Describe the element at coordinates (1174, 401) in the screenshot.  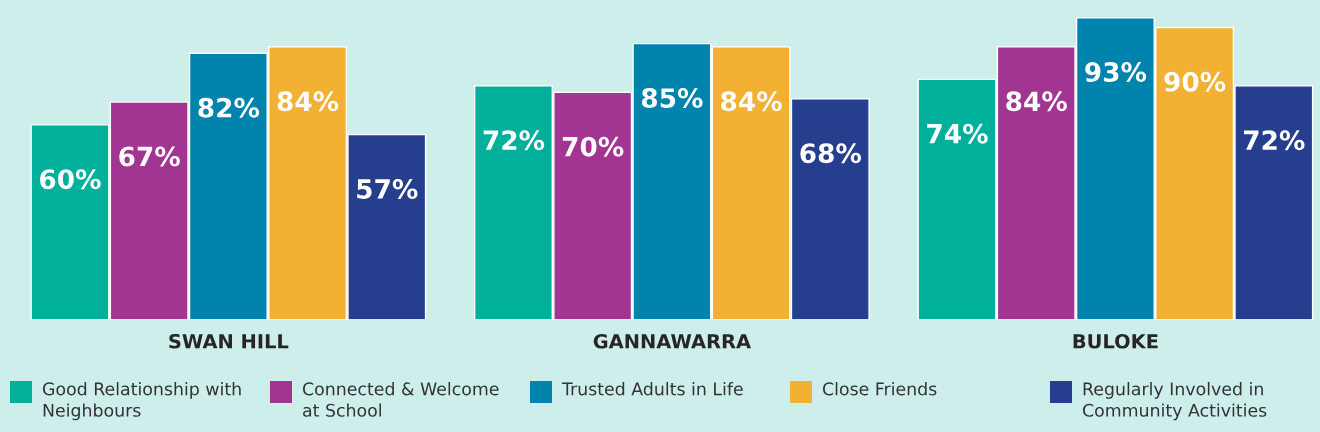
I see `legend-label: Regularly Involved in Community Activities` at that location.